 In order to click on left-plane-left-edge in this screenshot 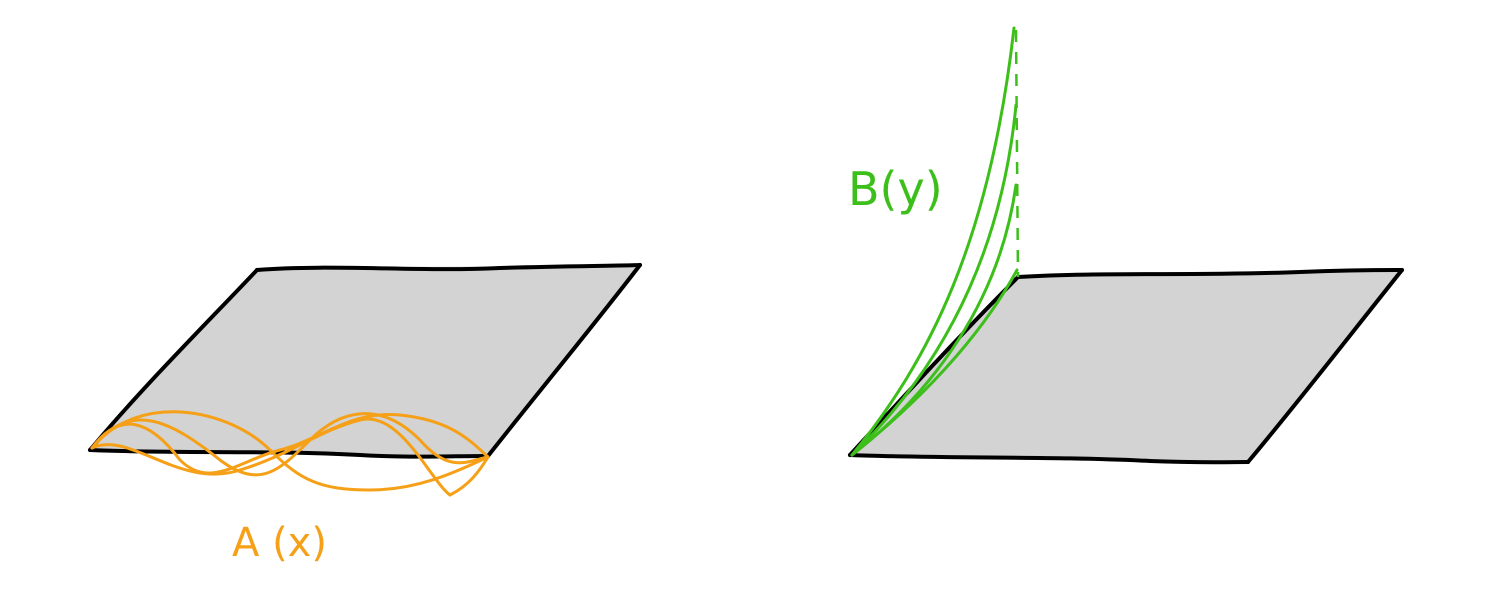, I will do `click(173, 360)`.